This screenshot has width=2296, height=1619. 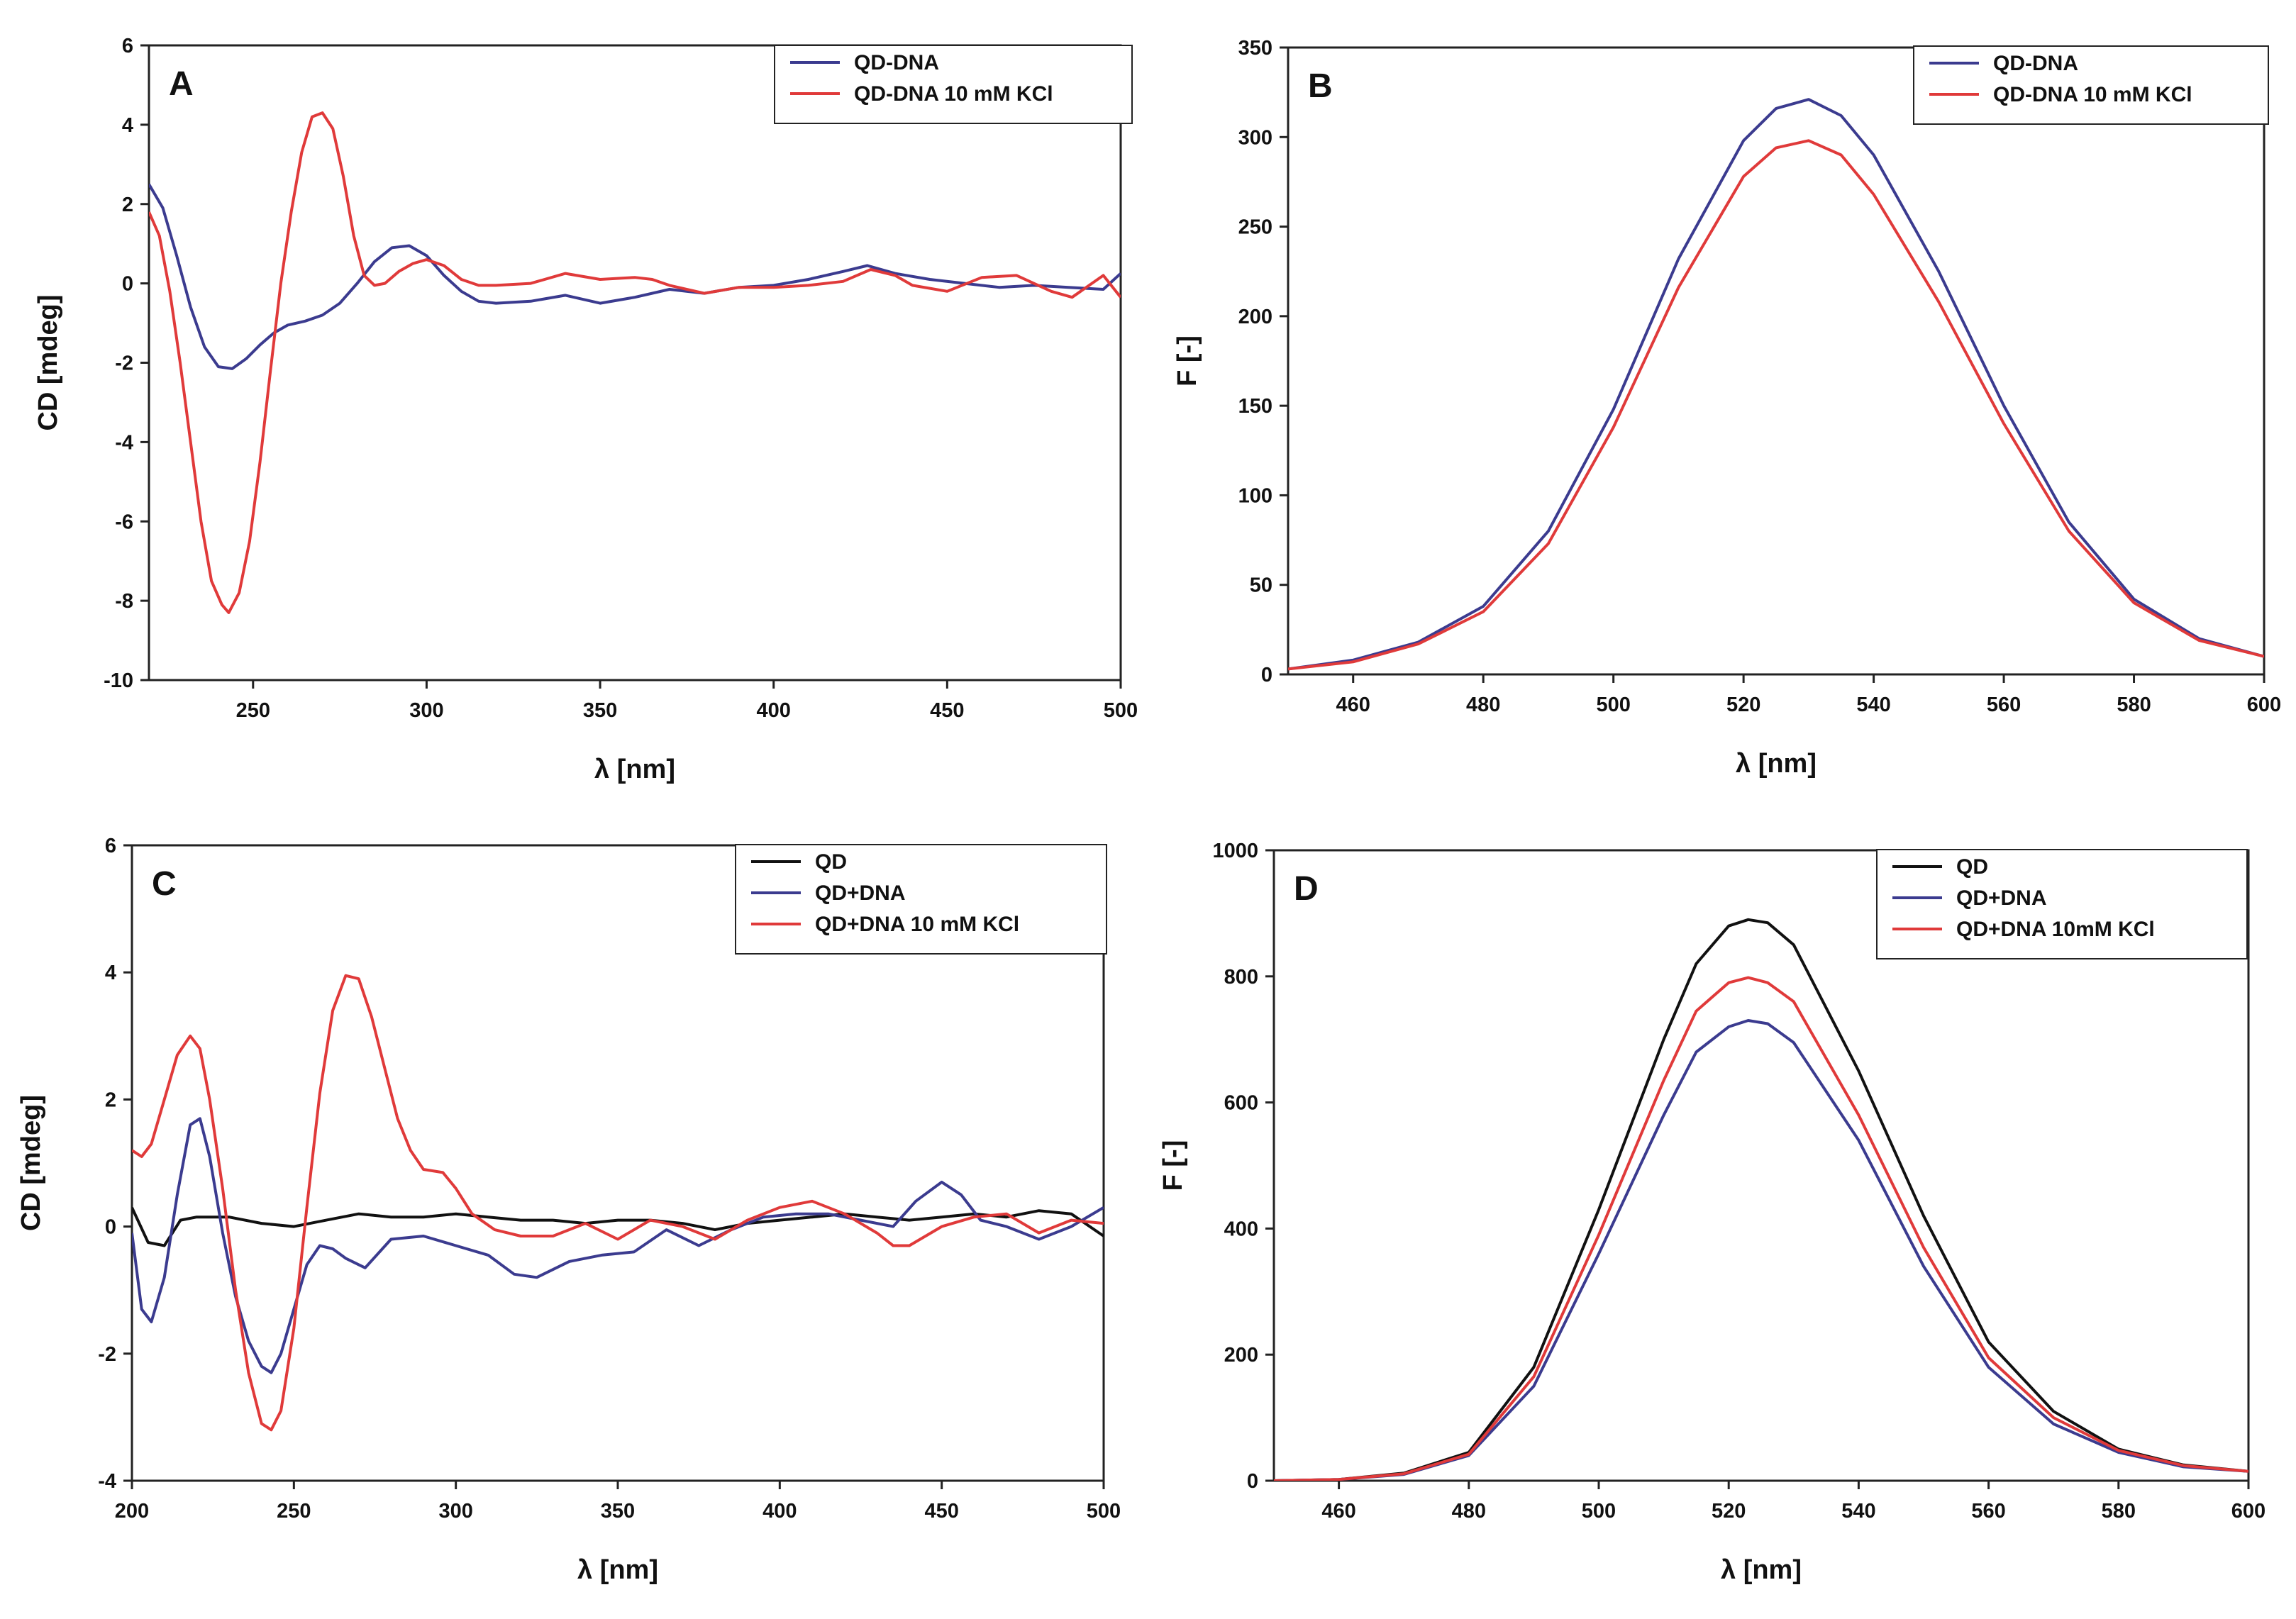 What do you see at coordinates (1255, 406) in the screenshot?
I see `y-tick-label: 150` at bounding box center [1255, 406].